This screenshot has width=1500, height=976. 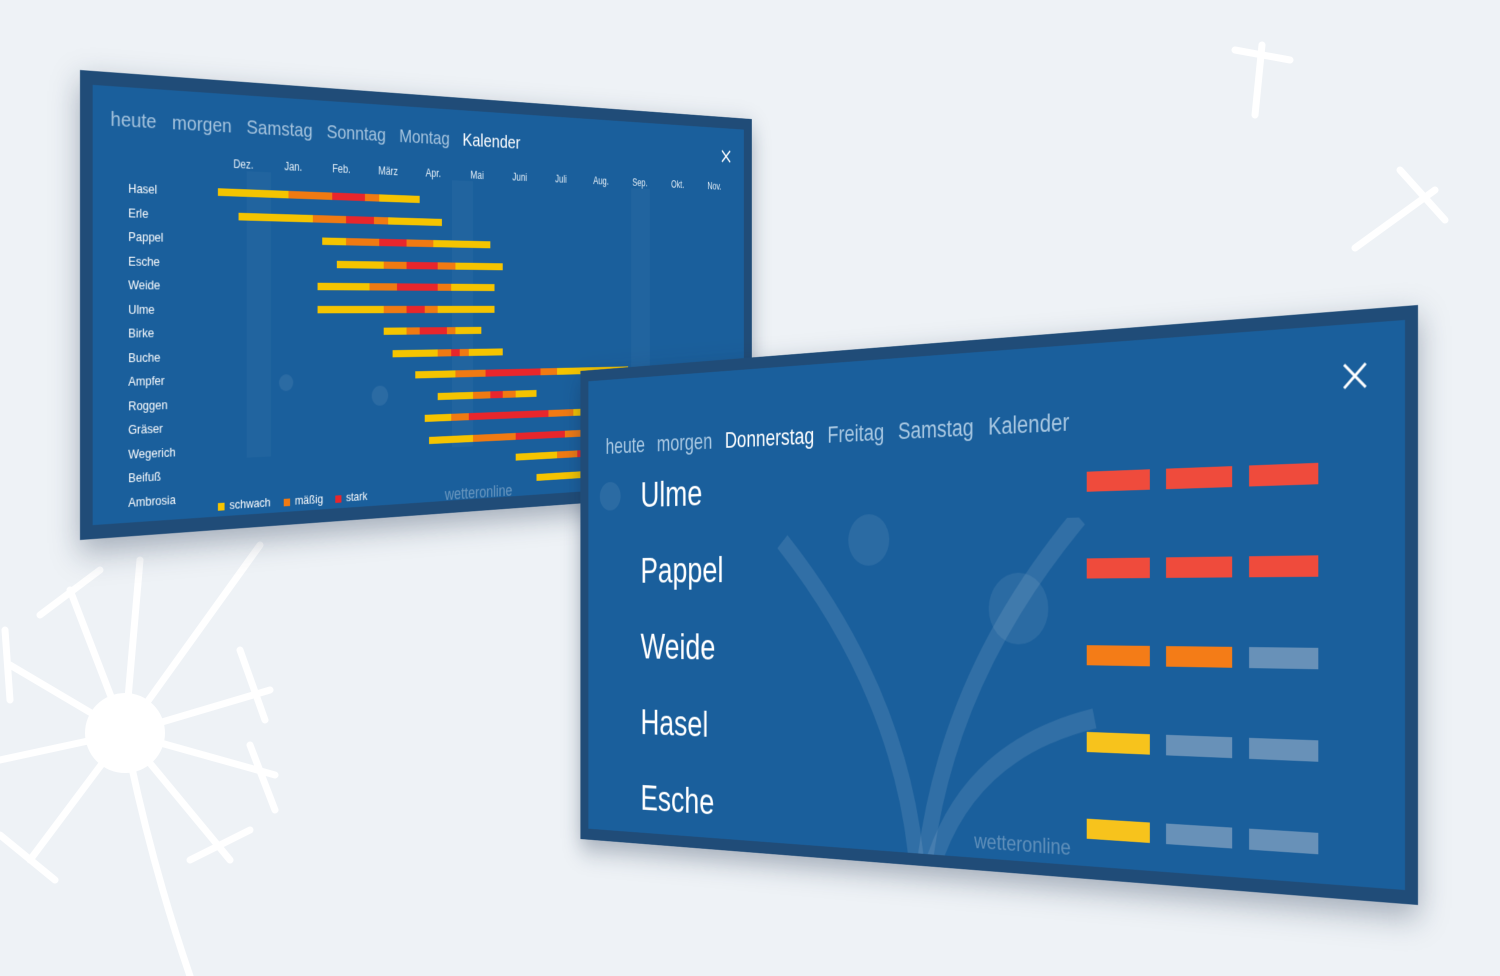 I want to click on legend-label: stark, so click(x=357, y=496).